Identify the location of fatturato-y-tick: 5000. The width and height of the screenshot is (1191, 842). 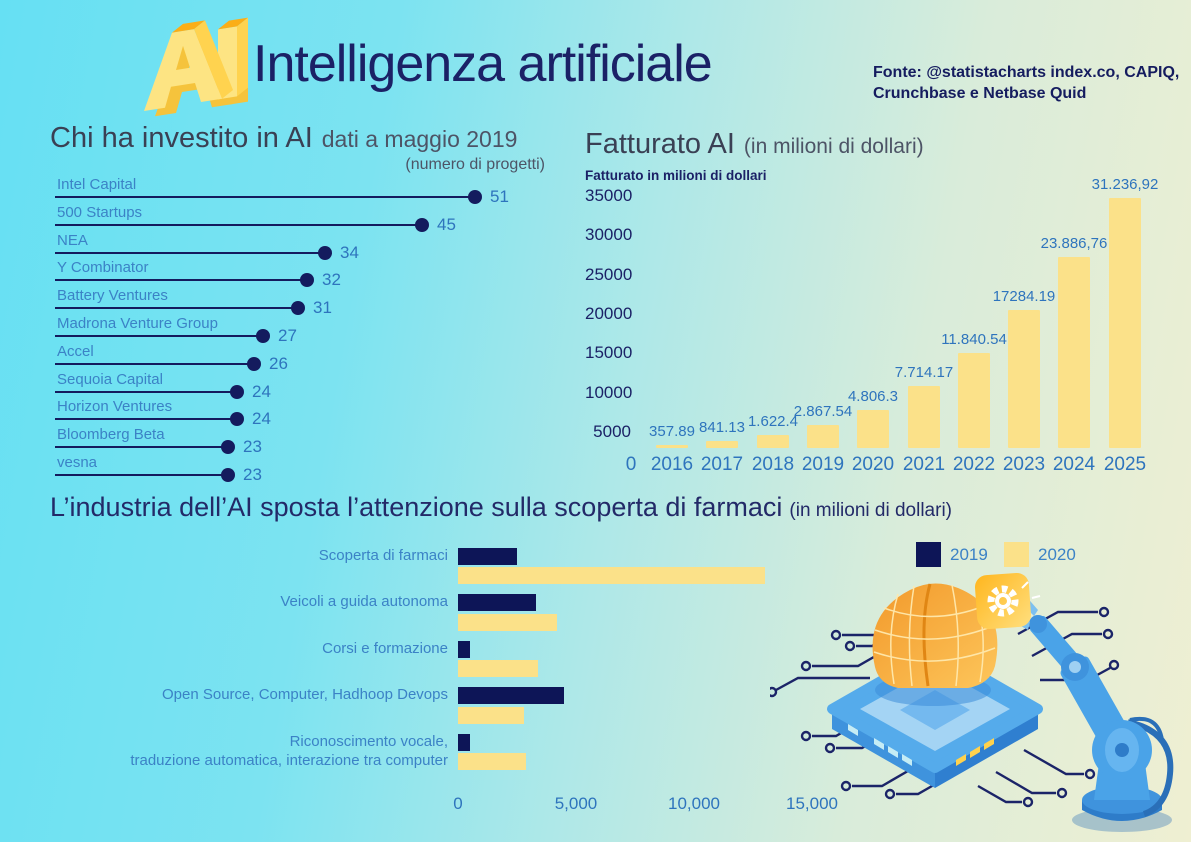
(612, 431).